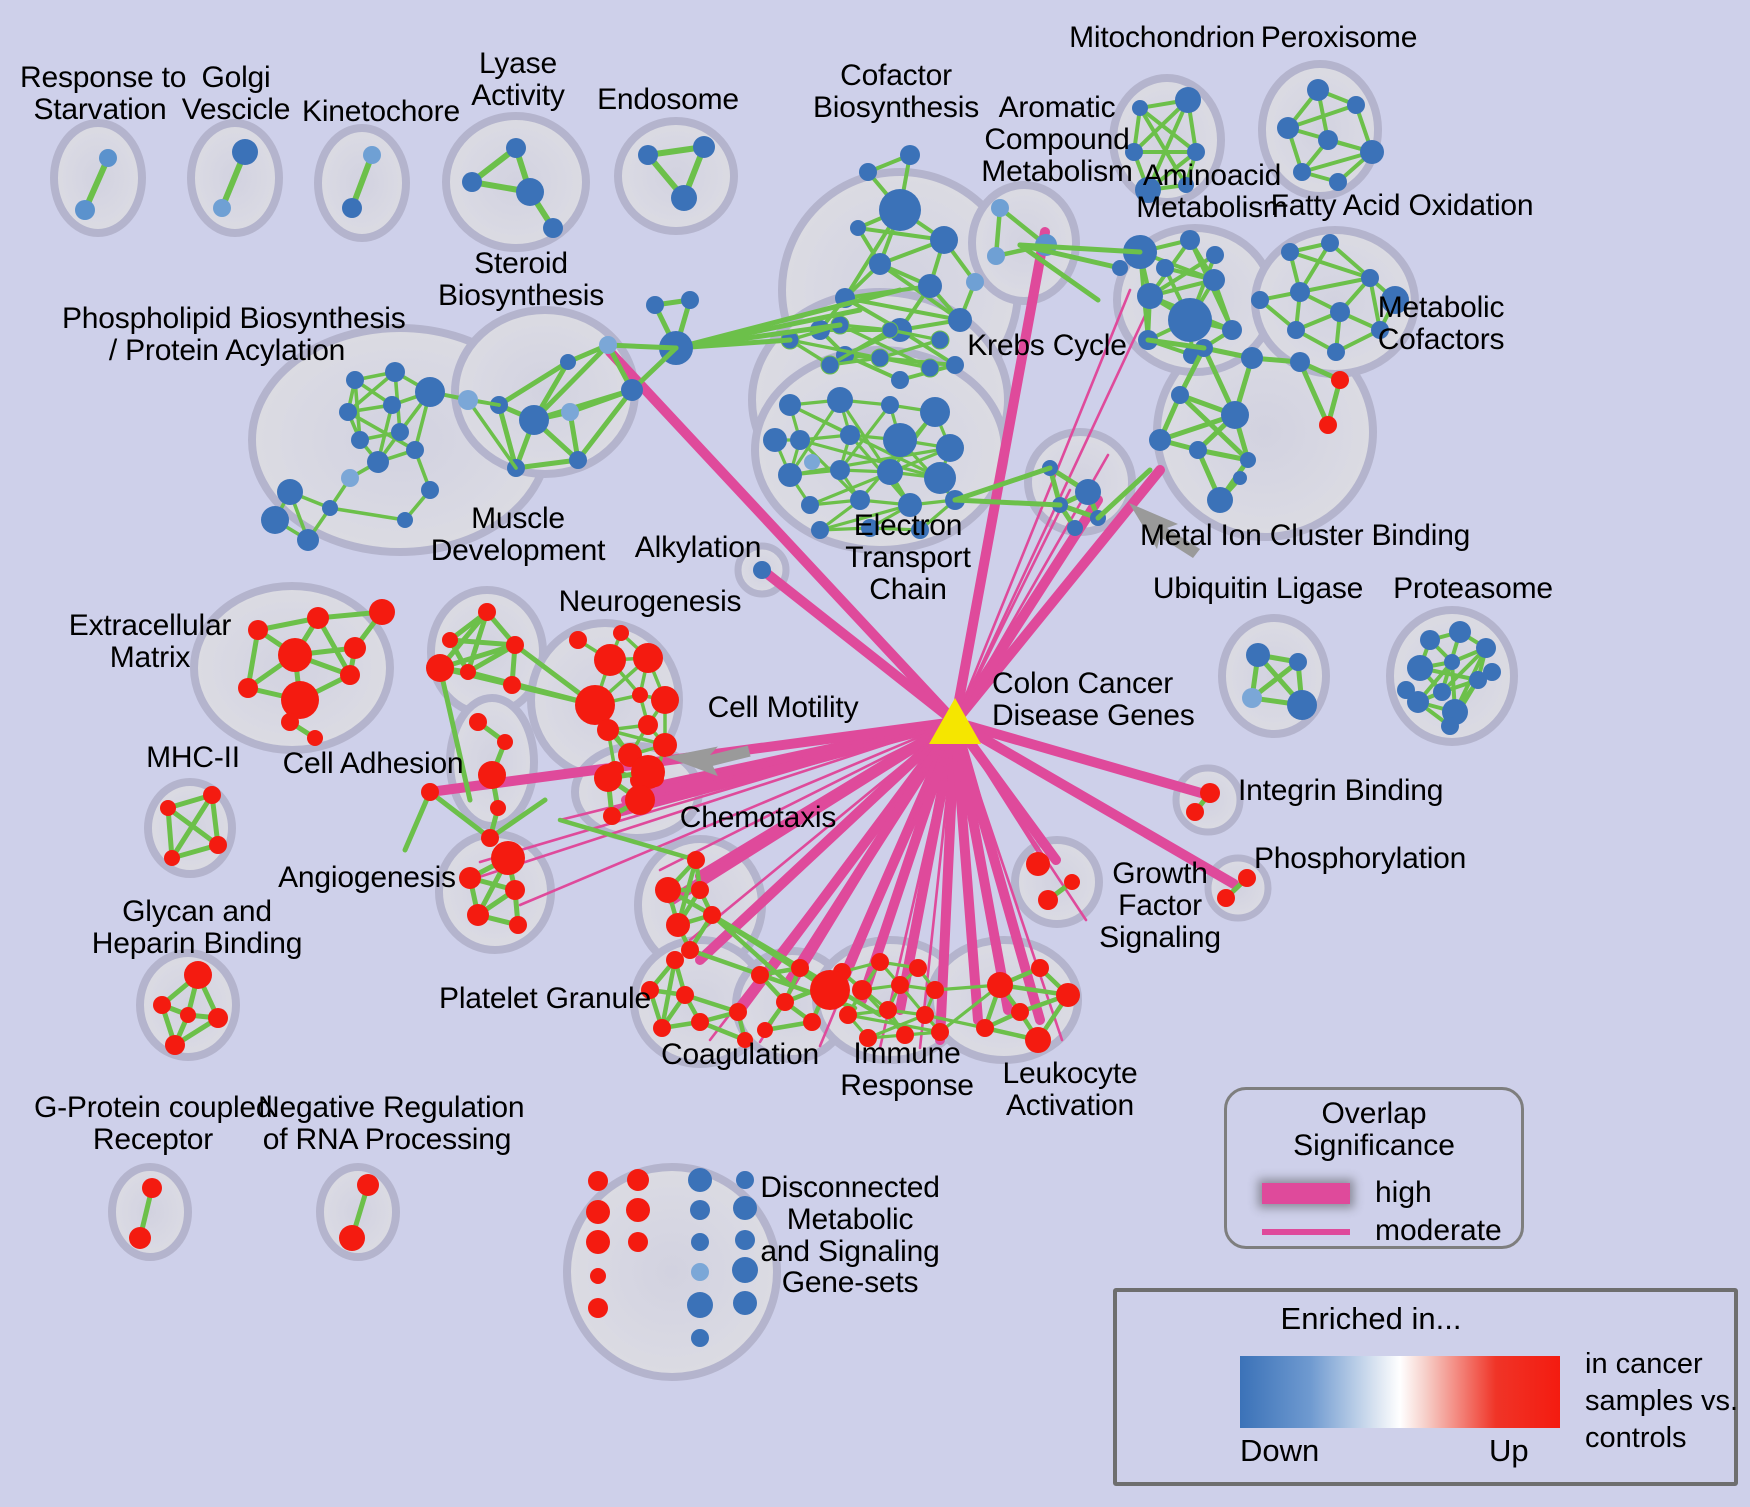  I want to click on cluster-label-aminoacid-metabolism: Aminoacid Metabolism, so click(1212, 191).